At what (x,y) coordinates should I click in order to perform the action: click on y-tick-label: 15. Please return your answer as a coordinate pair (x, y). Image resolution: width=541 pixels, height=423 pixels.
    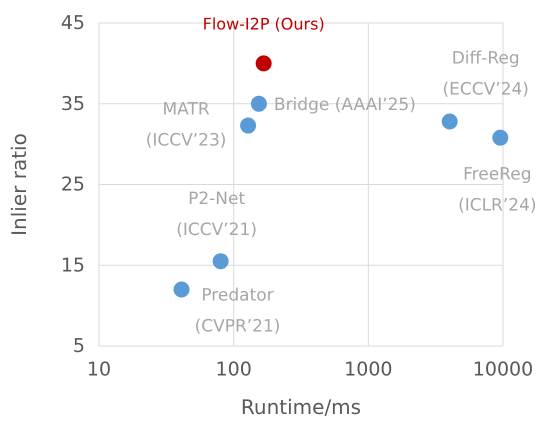
    Looking at the image, I should click on (72, 265).